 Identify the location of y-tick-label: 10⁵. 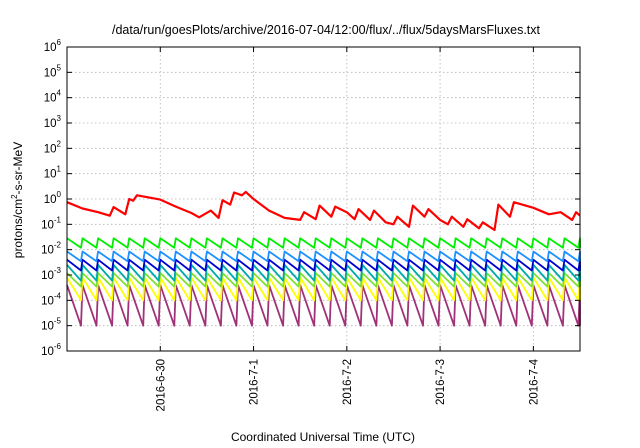
(53, 71).